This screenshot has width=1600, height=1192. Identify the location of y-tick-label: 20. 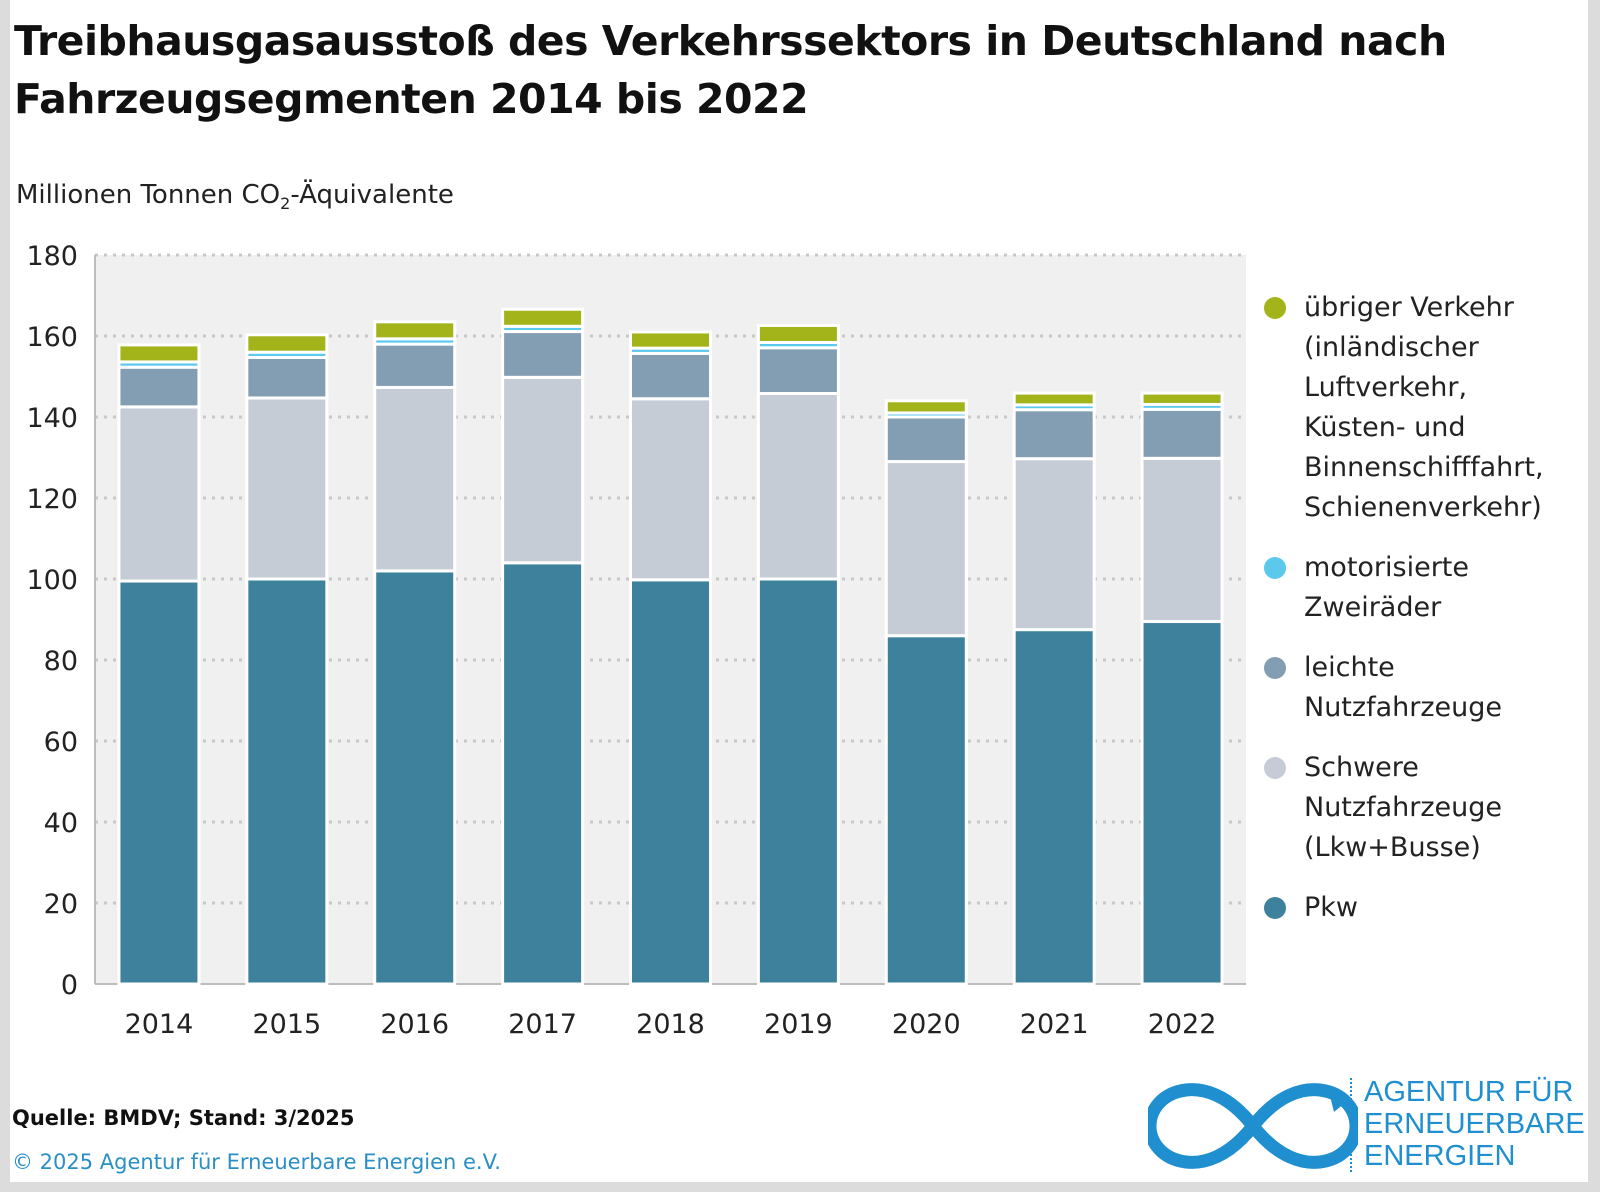
(61, 904).